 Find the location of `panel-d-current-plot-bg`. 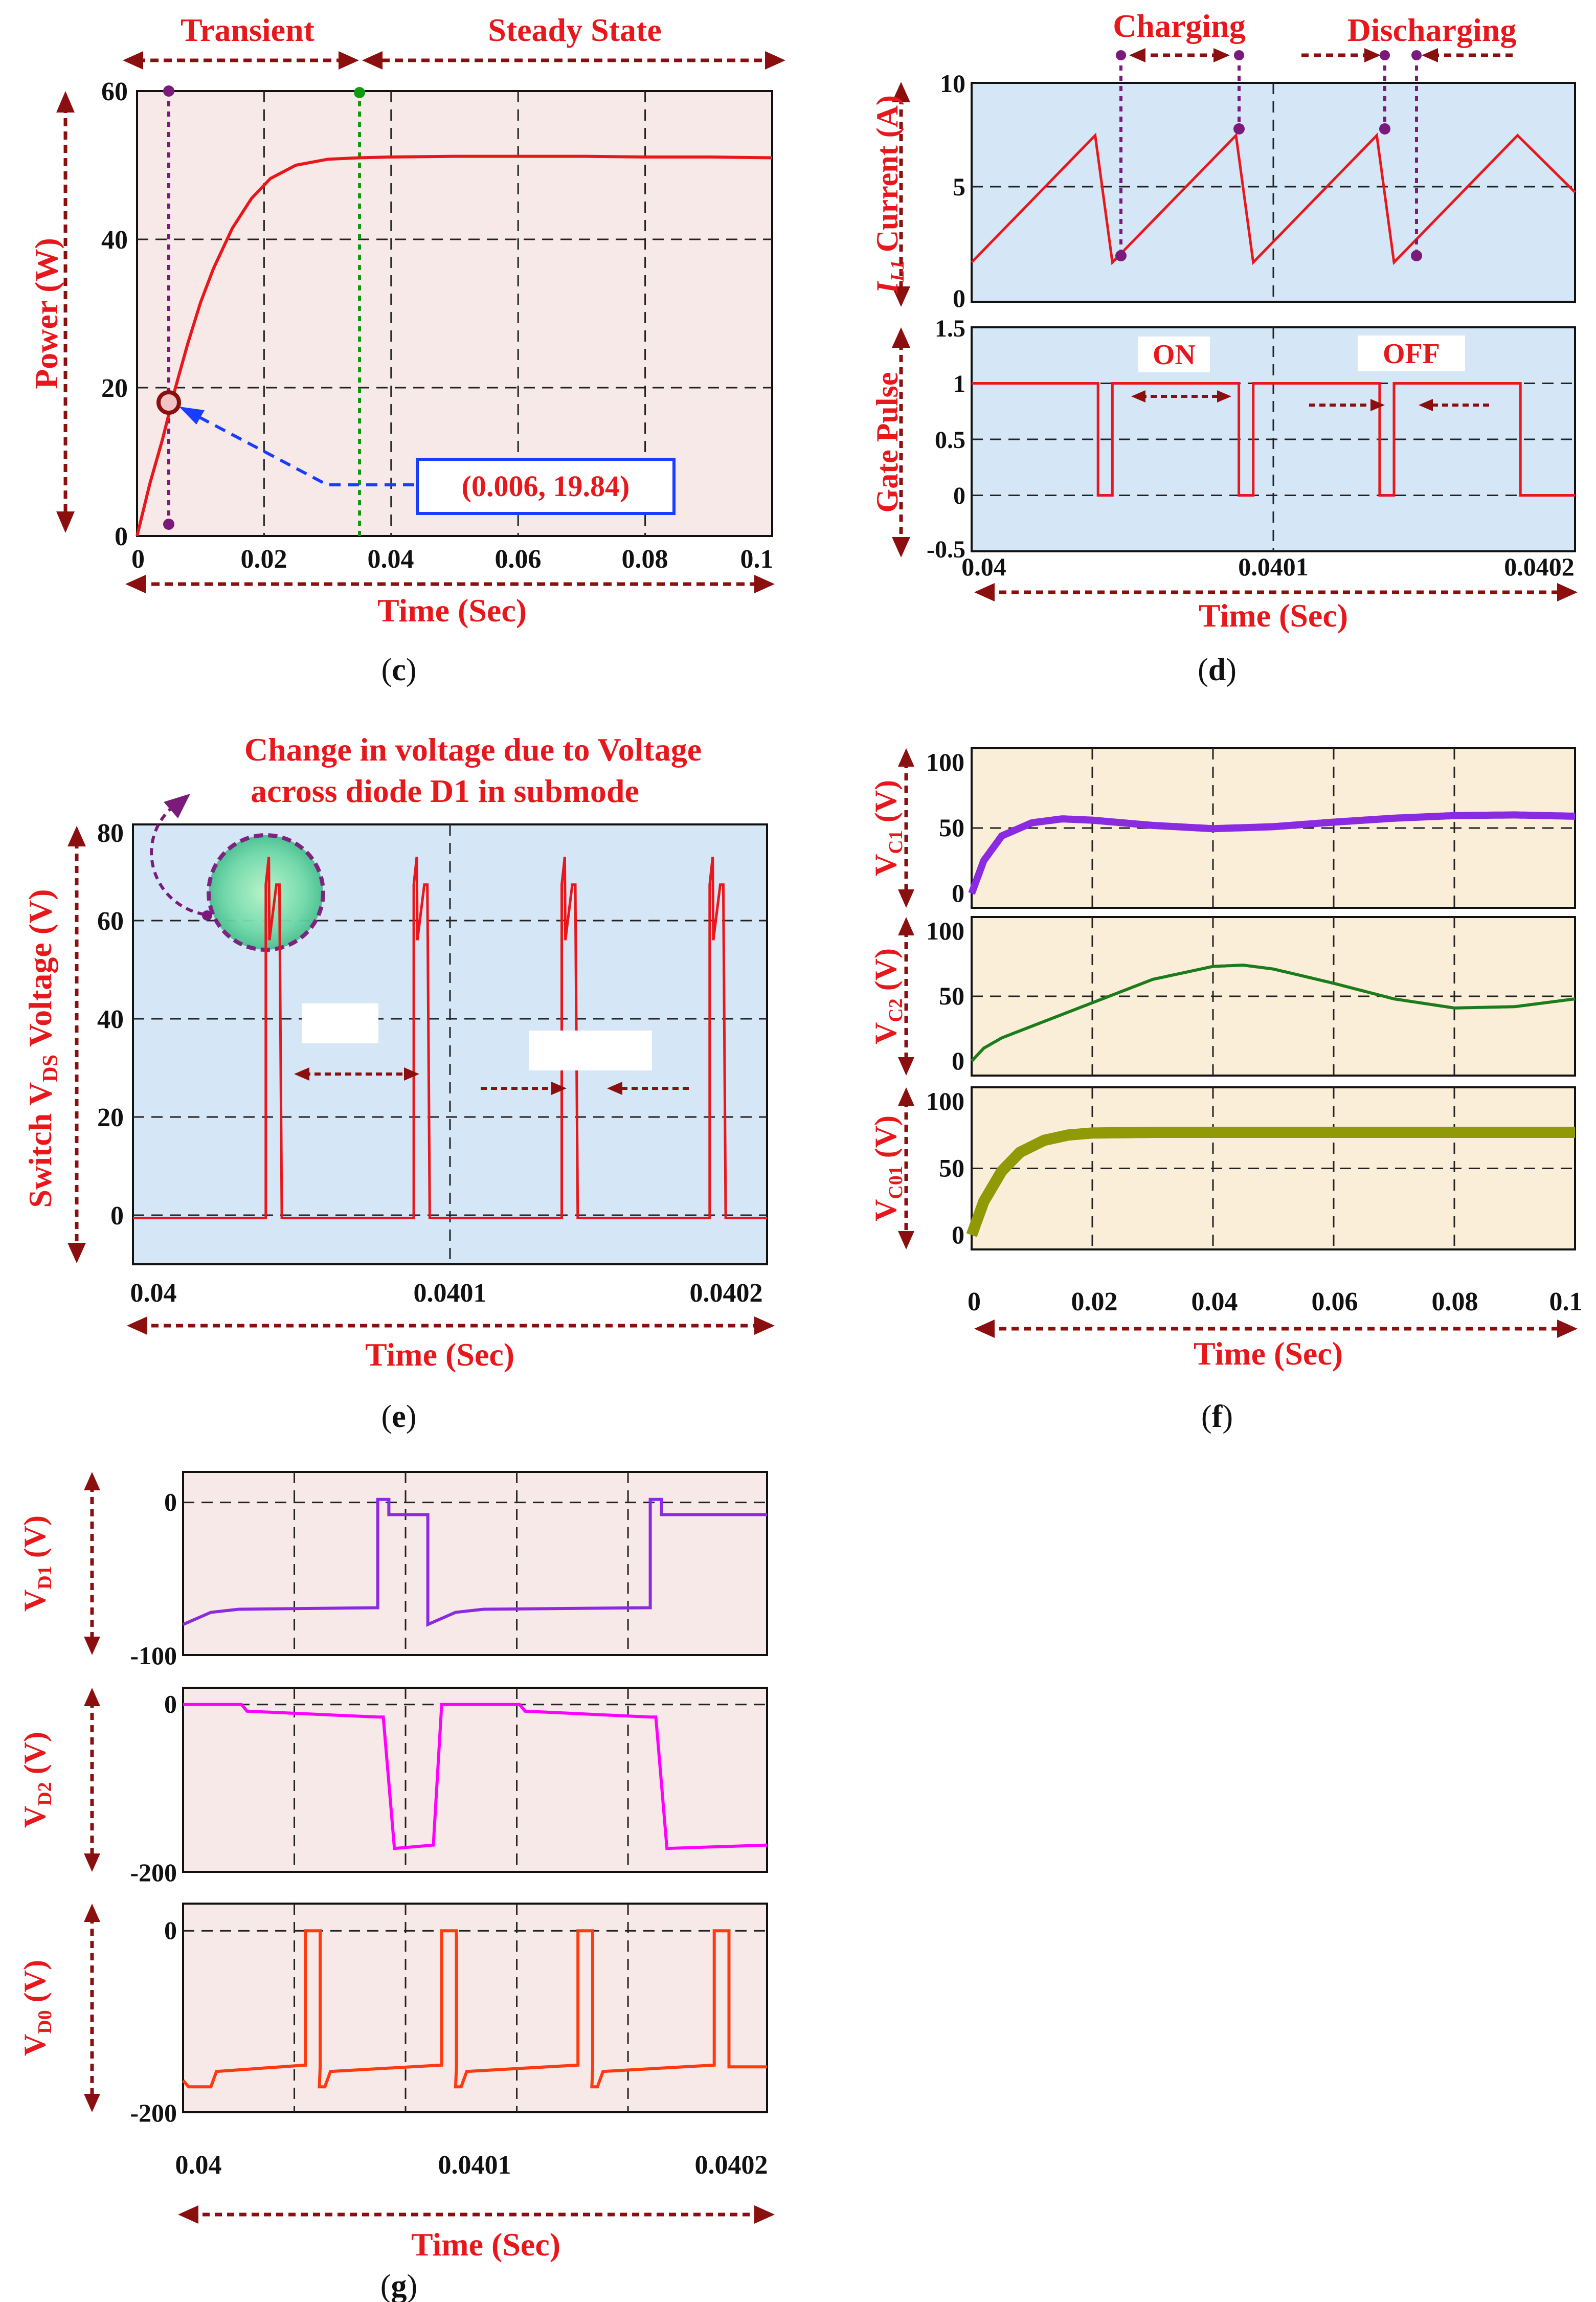

panel-d-current-plot-bg is located at coordinates (1274, 192).